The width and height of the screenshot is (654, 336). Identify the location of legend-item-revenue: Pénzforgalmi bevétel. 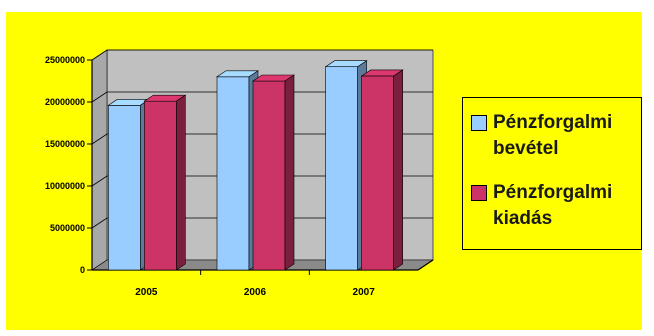
(557, 136).